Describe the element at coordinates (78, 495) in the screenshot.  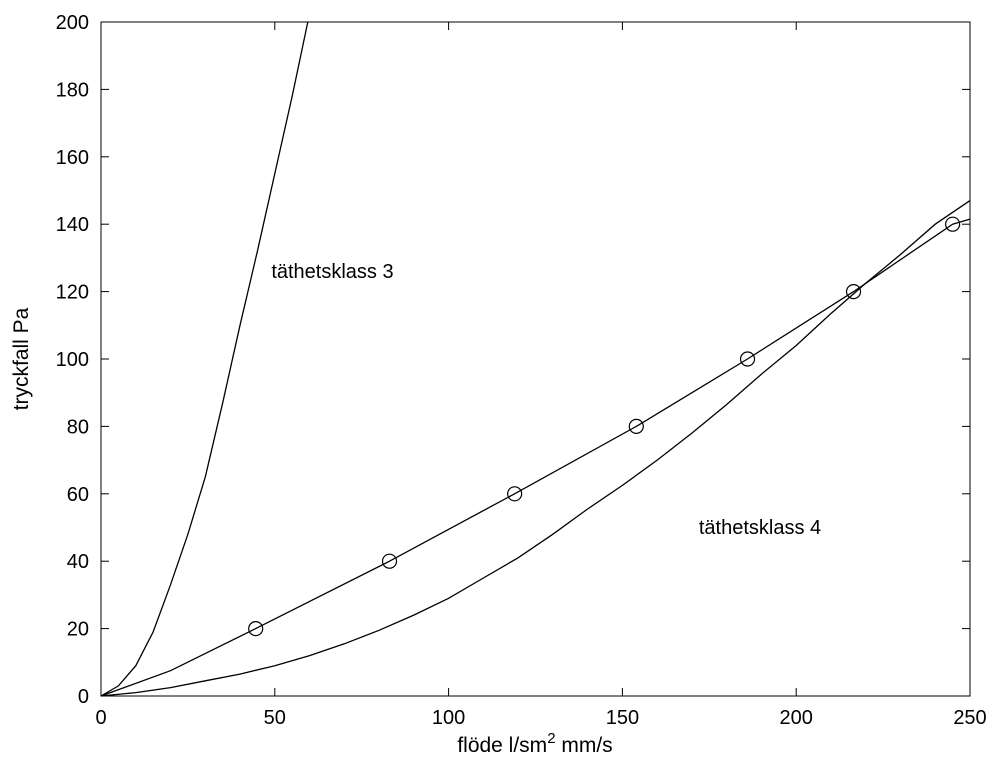
I see `y-tick-label: 60` at that location.